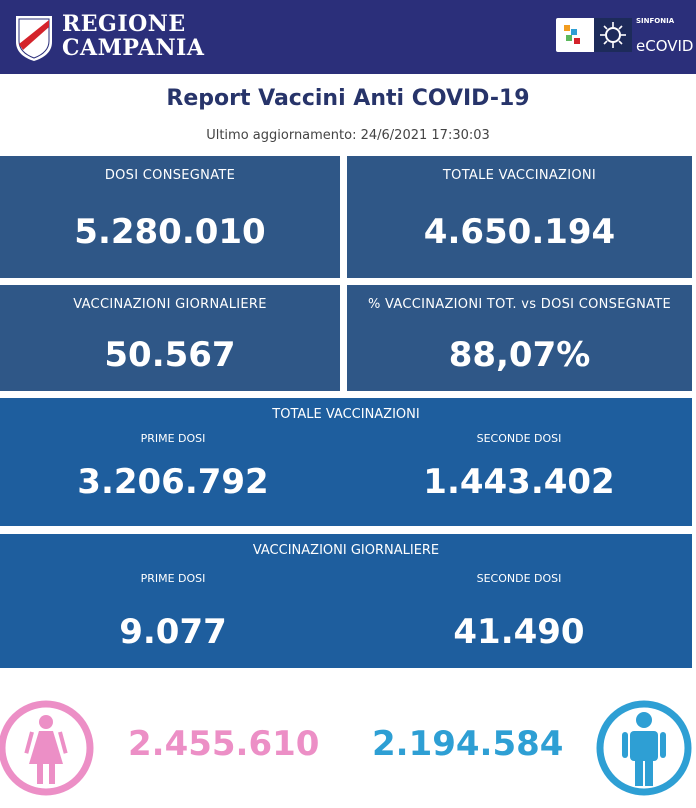 The height and width of the screenshot is (808, 696). I want to click on panel-label: VACCINAZIONI GIORNALIERE, so click(346, 550).